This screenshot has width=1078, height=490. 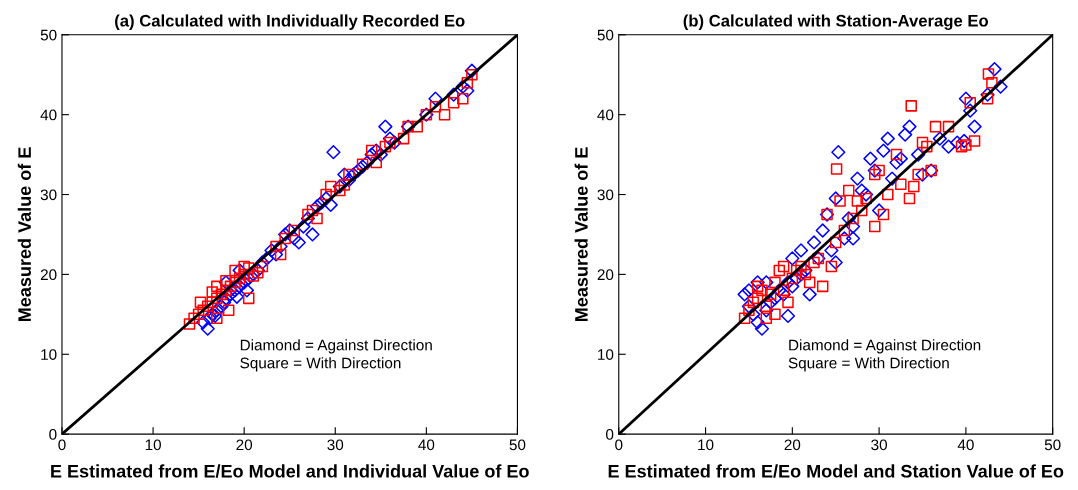 I want to click on chart-title: (b) Calculated with Station-Average Eo, so click(x=836, y=22).